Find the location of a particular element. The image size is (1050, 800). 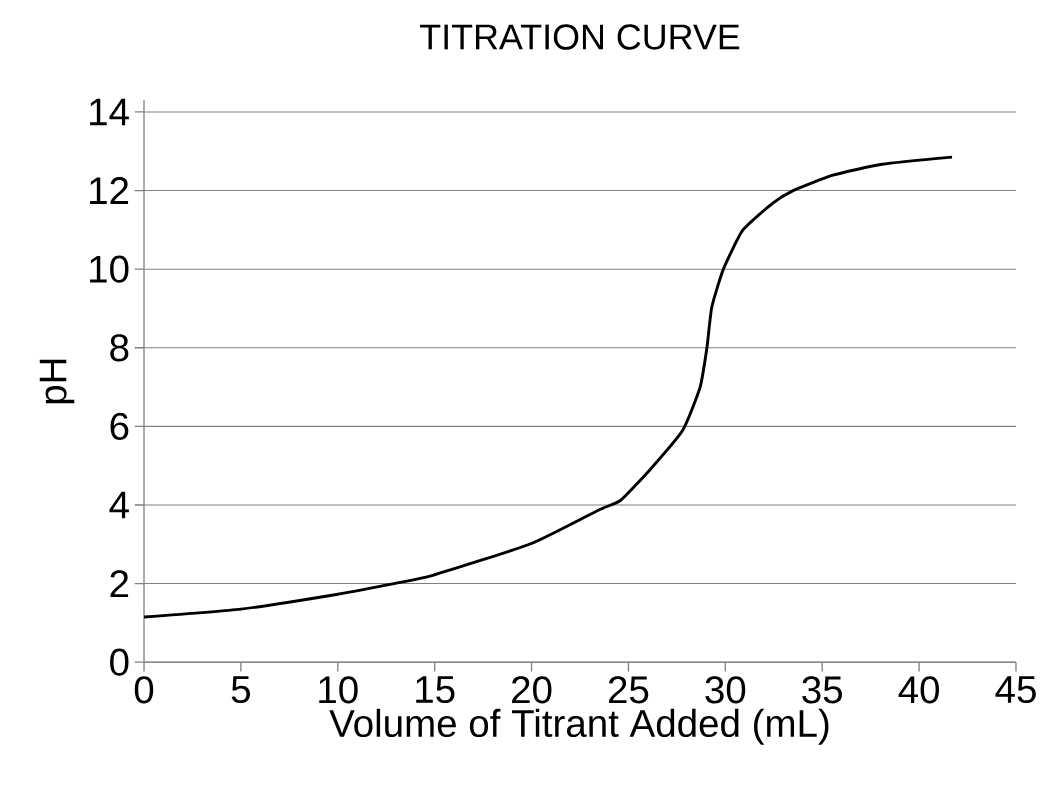

x-axis-title: Volume of Titrant Added (mL) is located at coordinates (579, 726).